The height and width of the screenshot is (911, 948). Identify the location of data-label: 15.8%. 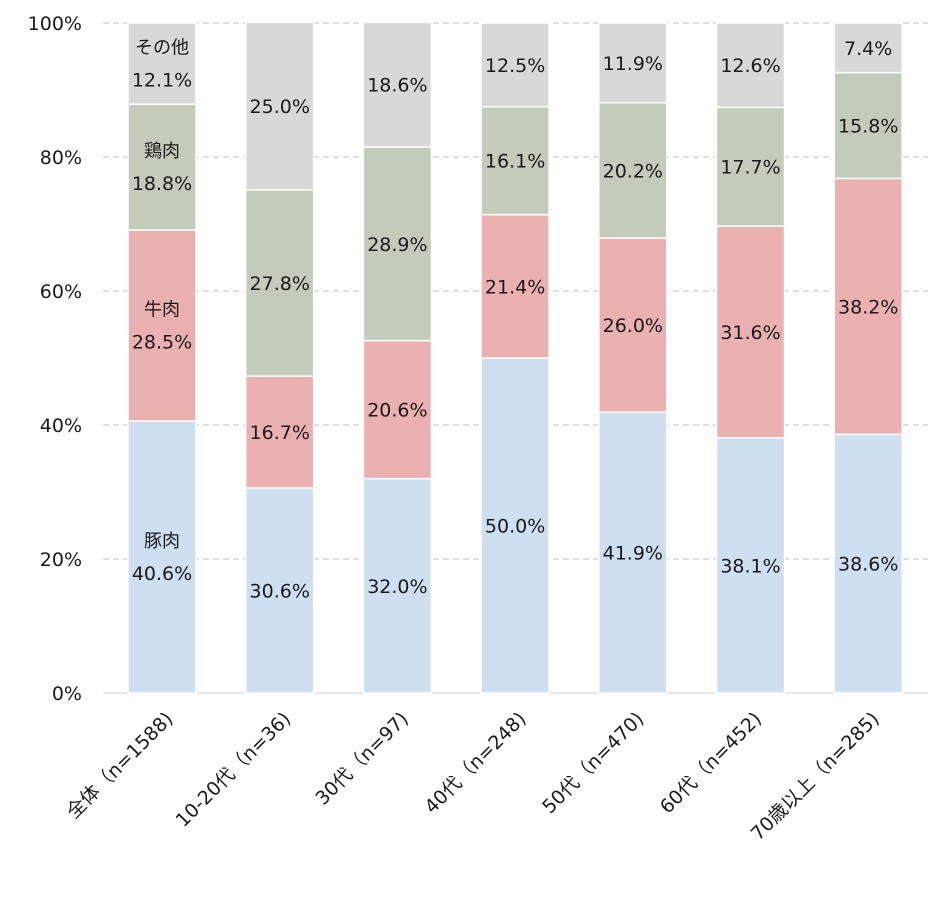
(868, 127).